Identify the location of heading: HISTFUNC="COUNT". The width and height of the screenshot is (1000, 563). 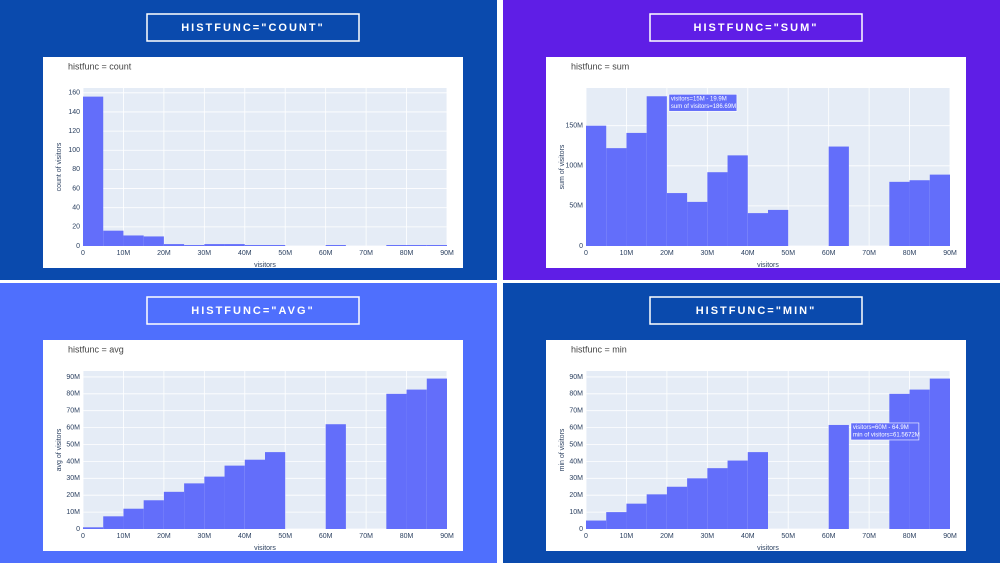
(253, 28).